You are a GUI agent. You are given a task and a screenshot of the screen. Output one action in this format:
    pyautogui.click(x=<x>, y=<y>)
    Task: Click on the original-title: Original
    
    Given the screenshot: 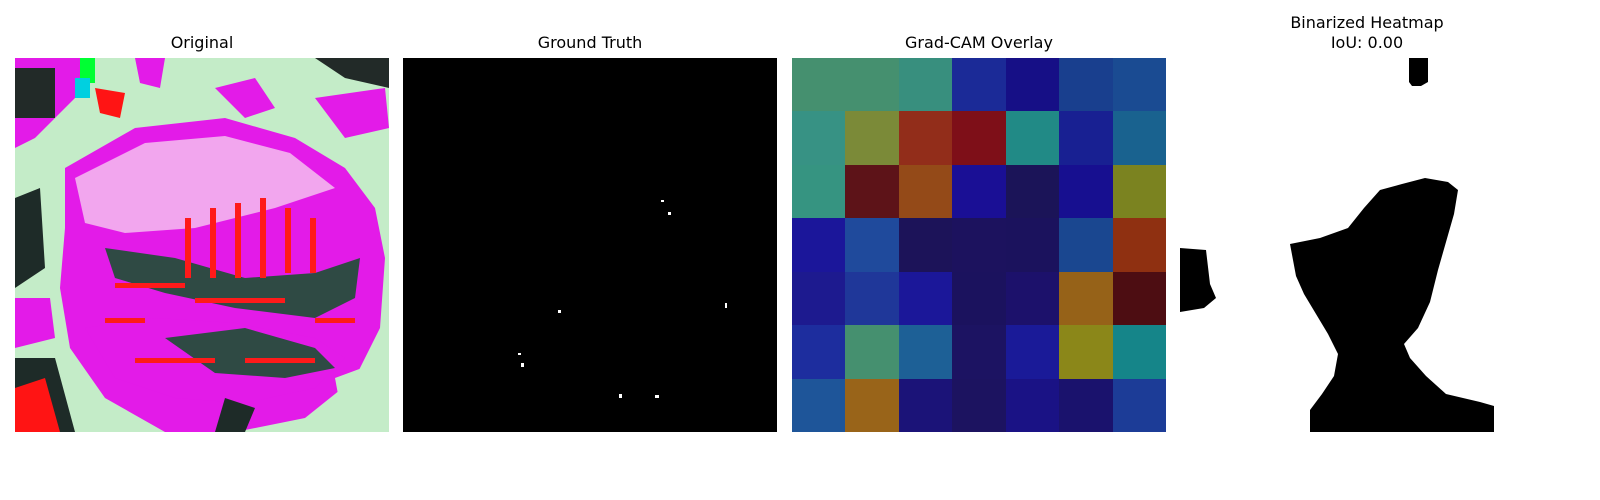 What is the action you would take?
    pyautogui.click(x=202, y=42)
    